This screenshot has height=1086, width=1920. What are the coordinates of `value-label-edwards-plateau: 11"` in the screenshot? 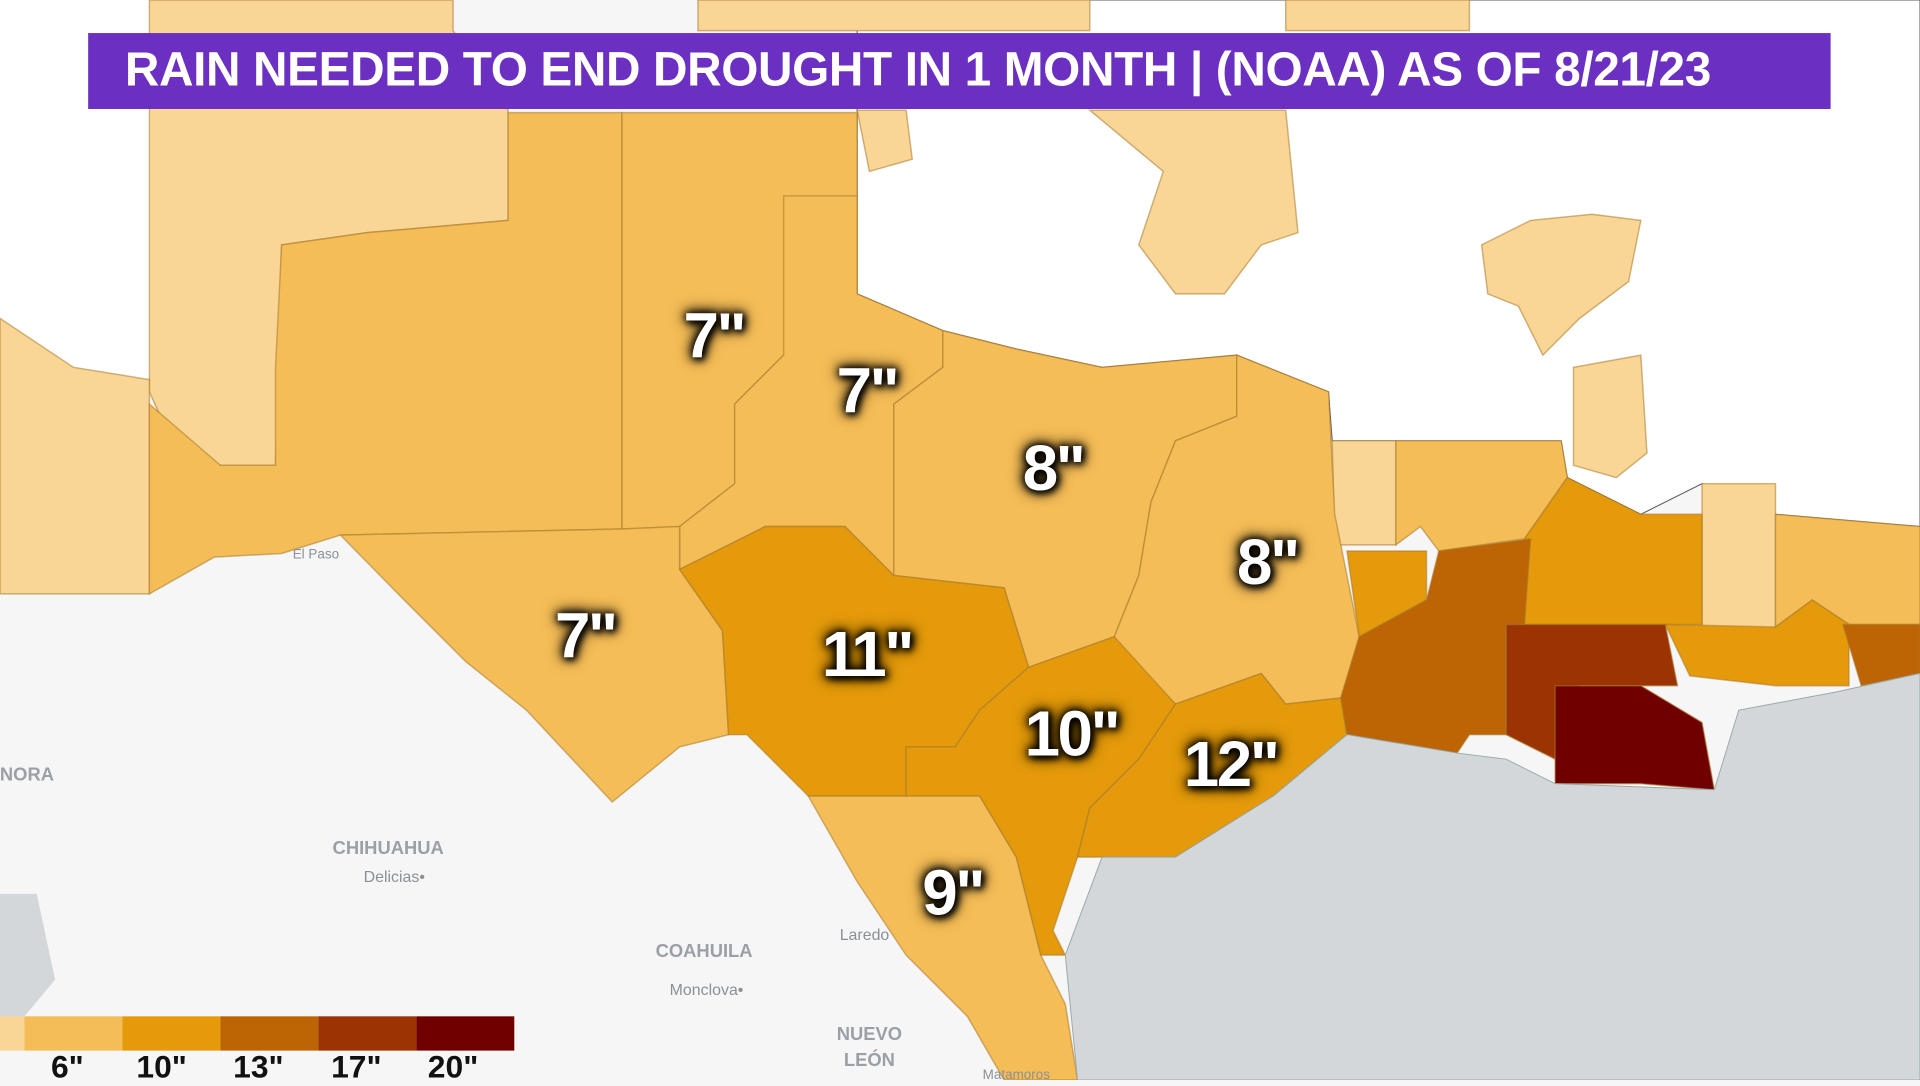 It's located at (868, 655).